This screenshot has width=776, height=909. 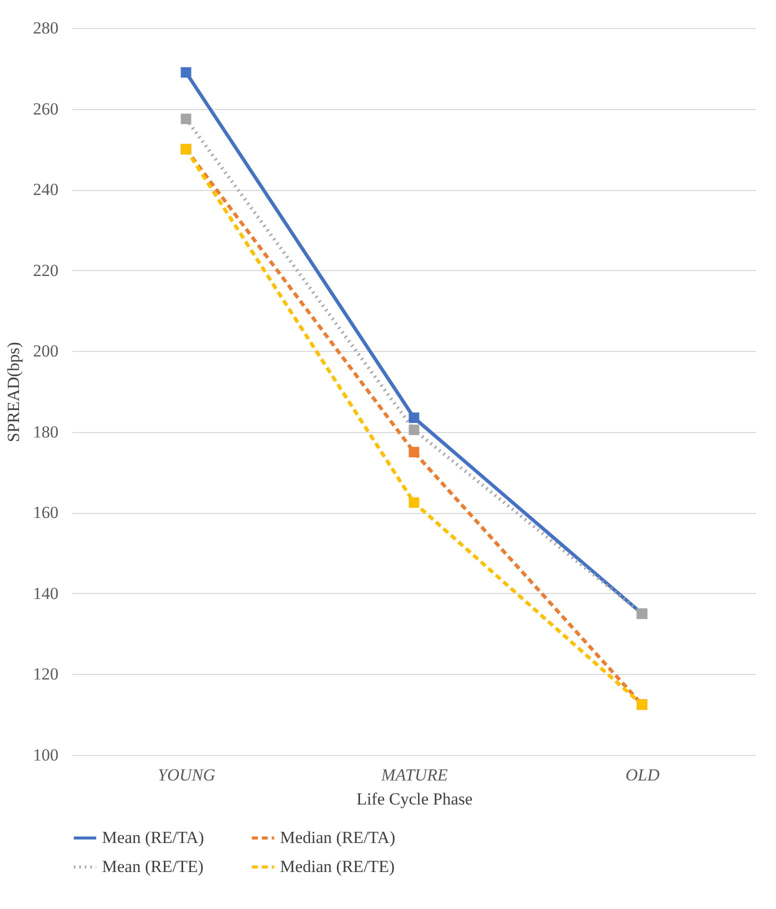 I want to click on y-tick-label: 220, so click(x=45, y=270).